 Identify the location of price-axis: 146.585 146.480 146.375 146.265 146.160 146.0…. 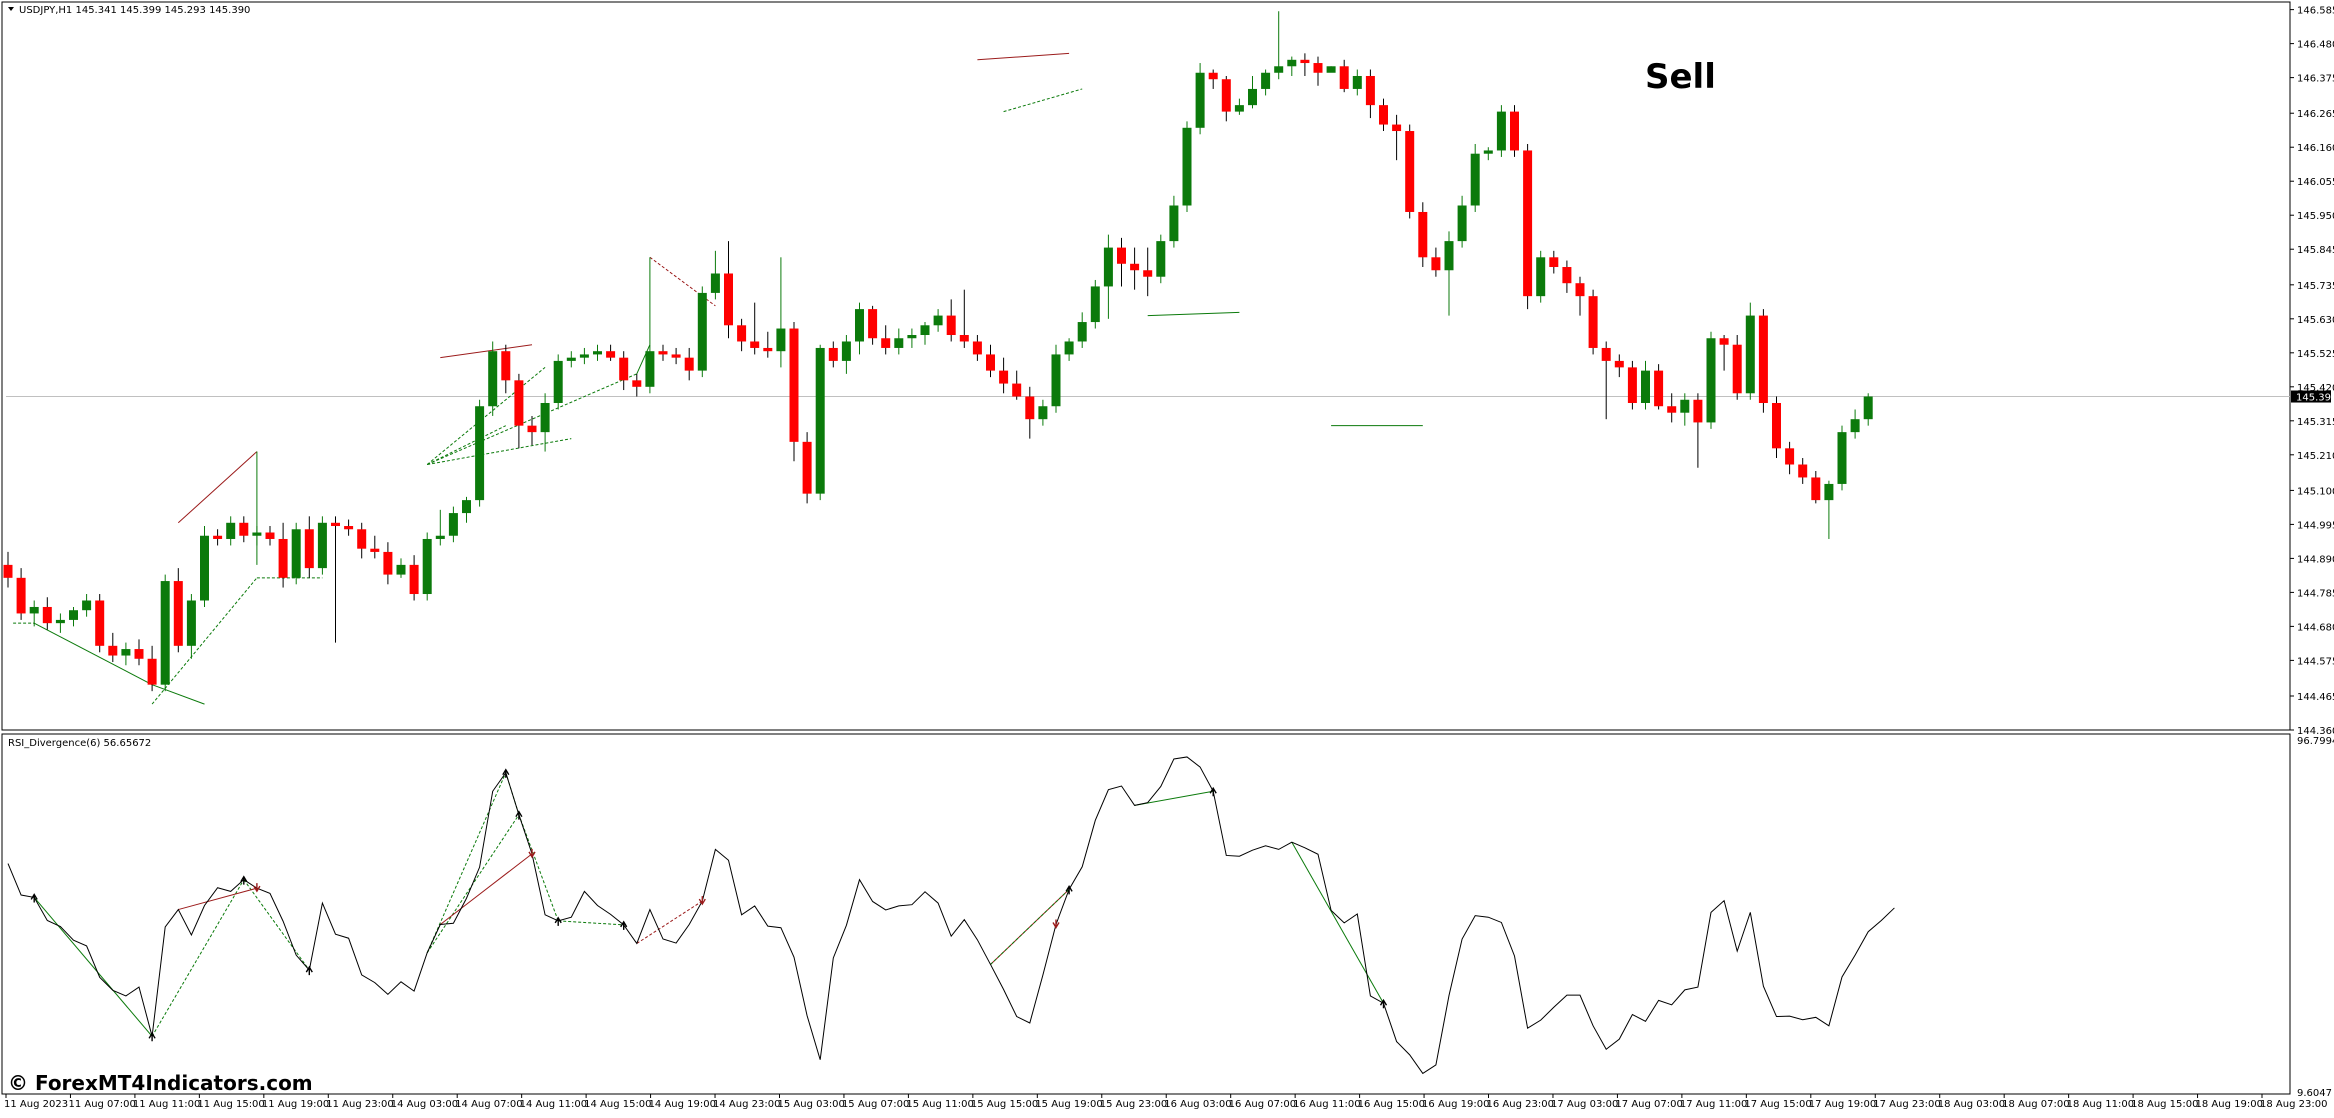
(2312, 371).